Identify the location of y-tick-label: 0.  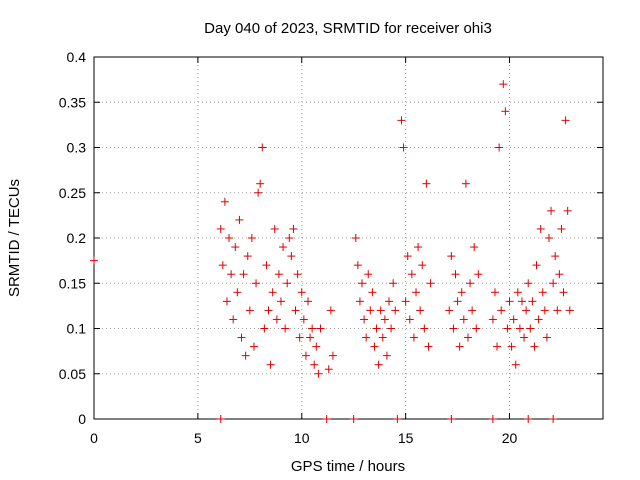
(82, 419).